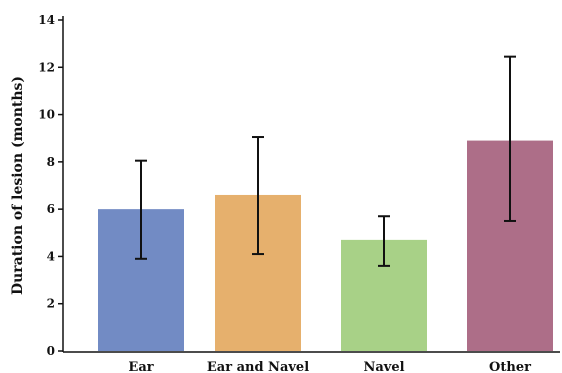 The width and height of the screenshot is (562, 373). I want to click on y-tick-label: 14, so click(46, 20).